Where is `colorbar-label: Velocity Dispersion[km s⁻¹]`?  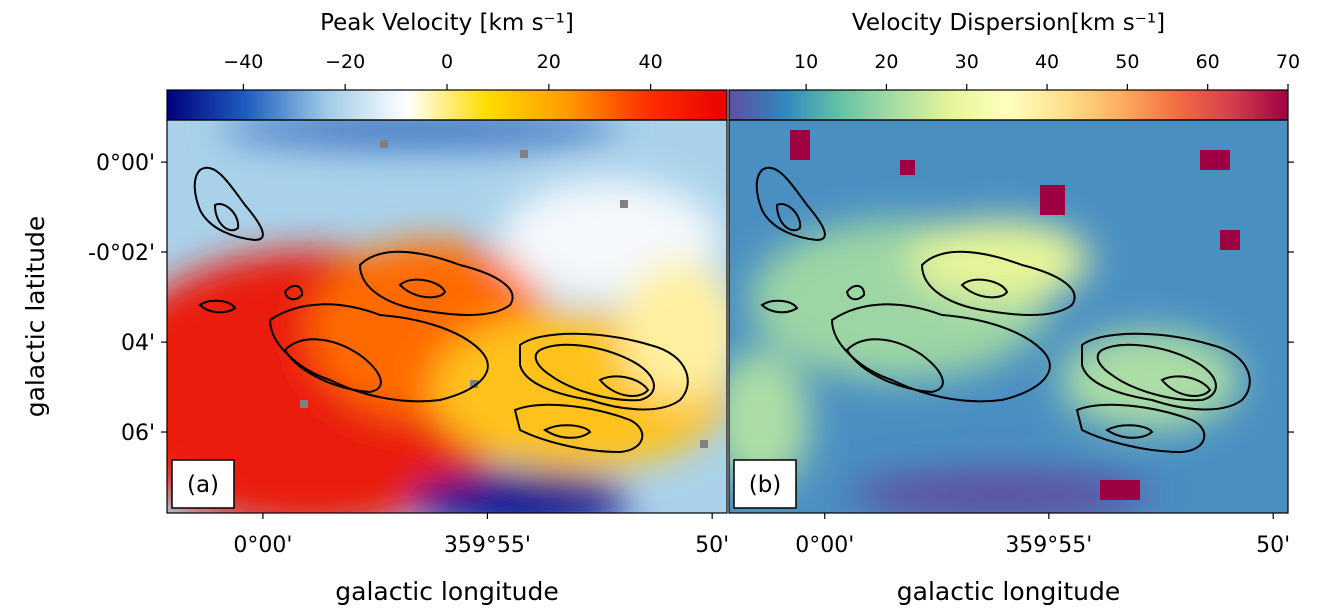 colorbar-label: Velocity Dispersion[km s⁻¹] is located at coordinates (1008, 23).